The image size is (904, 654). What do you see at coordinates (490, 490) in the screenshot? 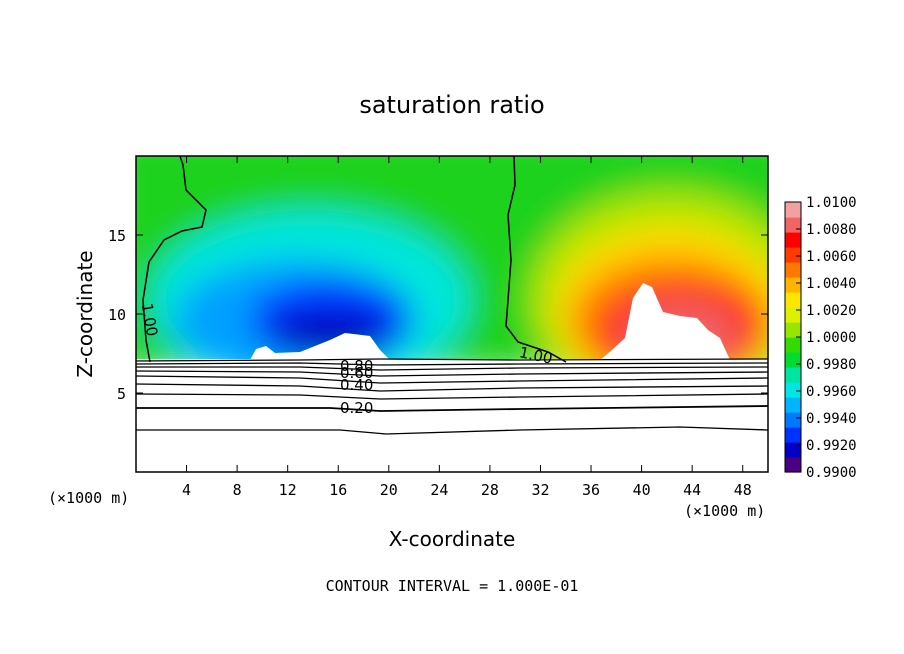
I see `x-tick-label: 28` at bounding box center [490, 490].